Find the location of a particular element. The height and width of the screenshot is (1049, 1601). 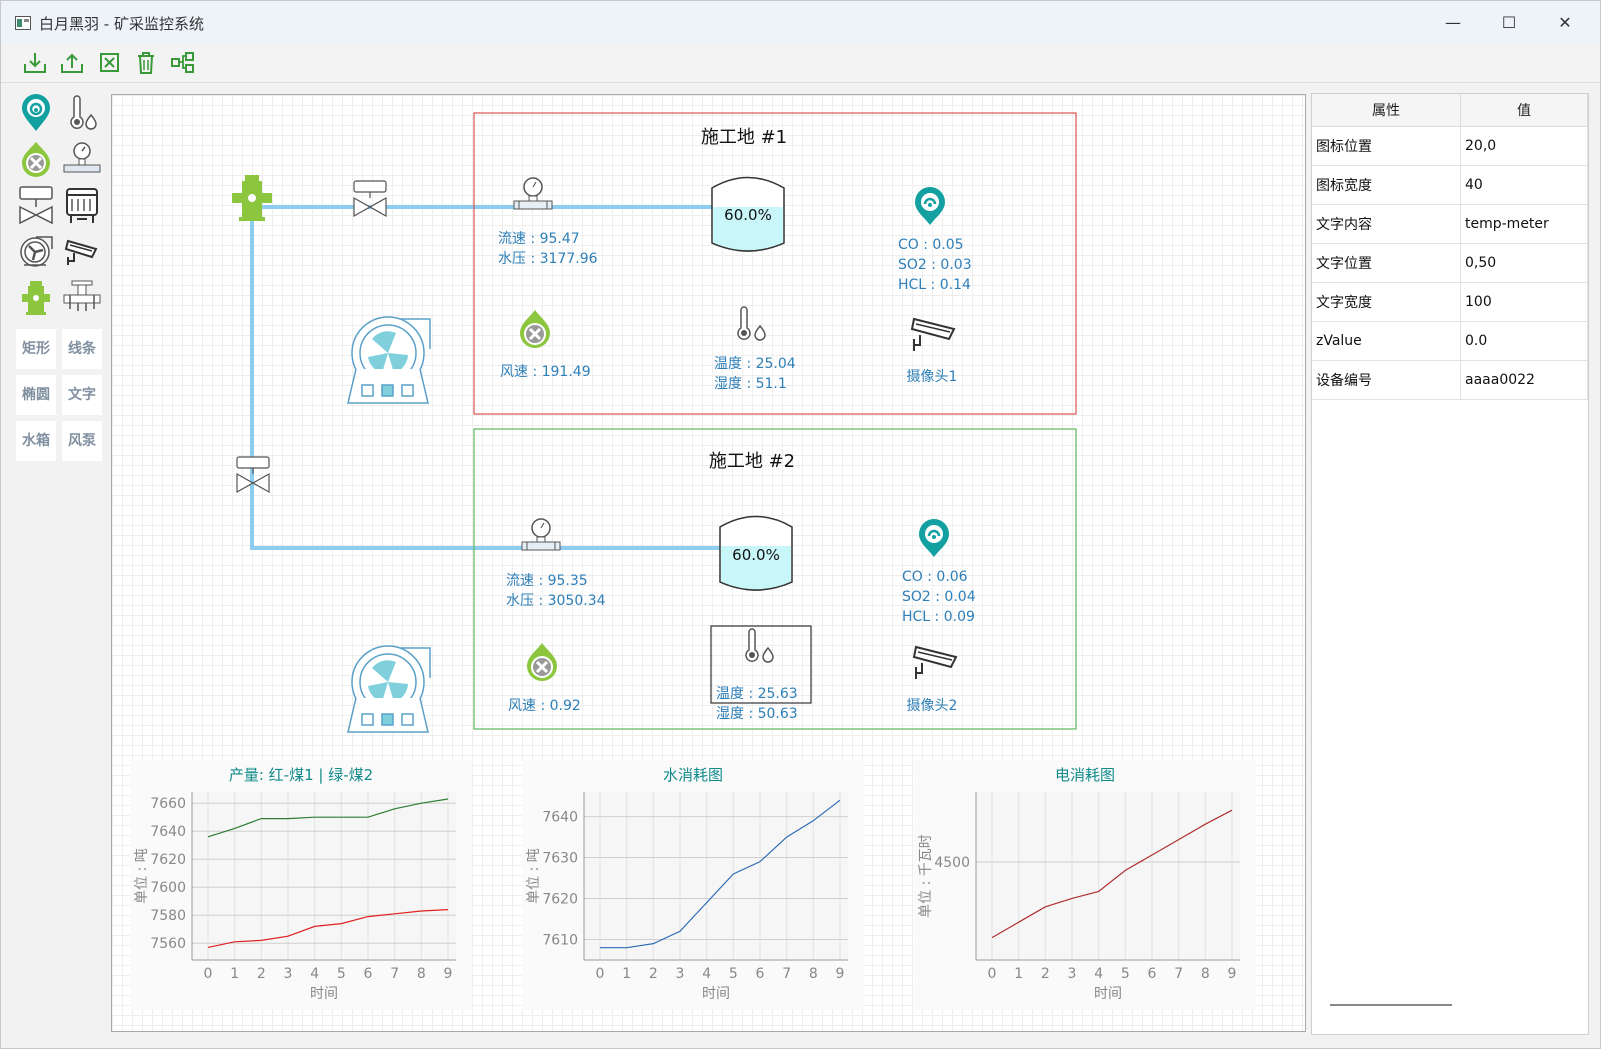

y-tick-label: 7560 is located at coordinates (168, 944).